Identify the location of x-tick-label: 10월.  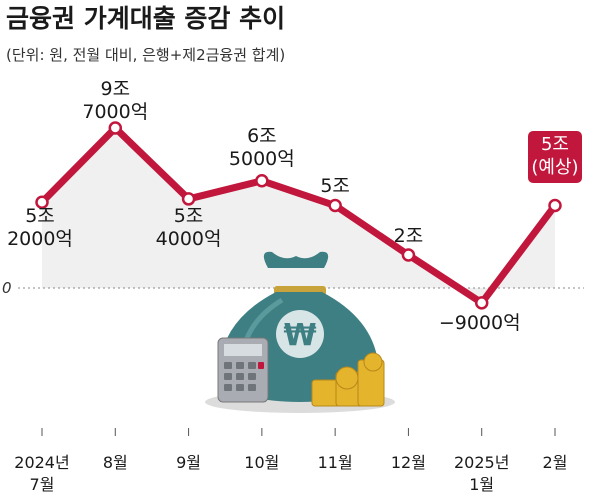
(261, 462).